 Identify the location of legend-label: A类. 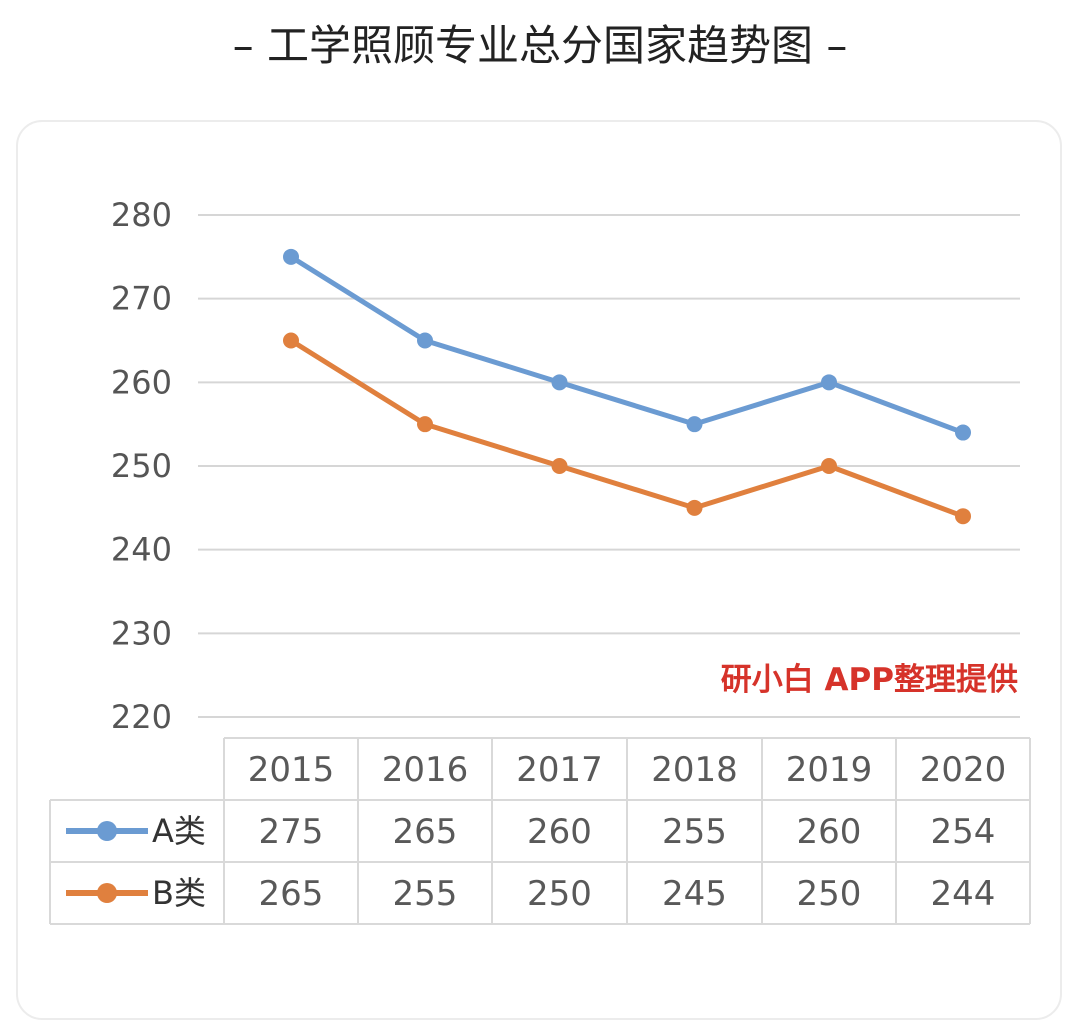
(179, 831).